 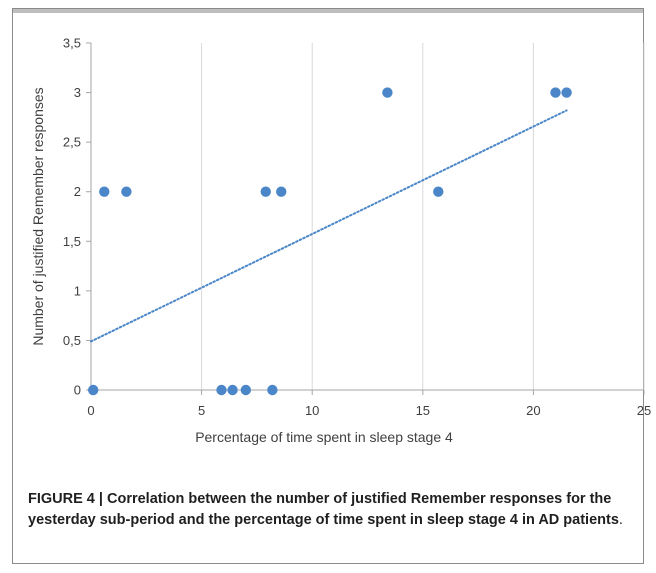 I want to click on y-tick-label: 0,5, so click(x=72, y=340).